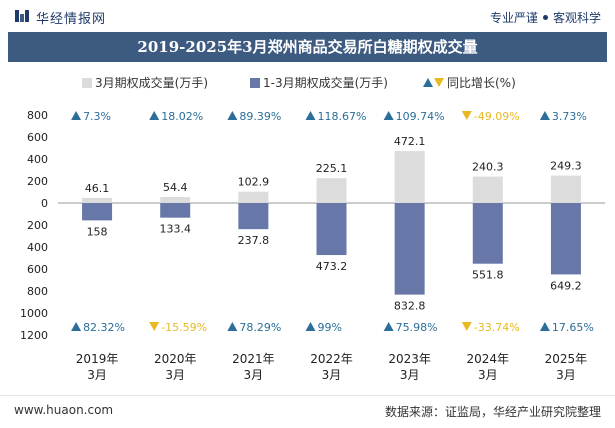 This screenshot has width=615, height=428. I want to click on title-bar: 2019-2025年3月郑州商品交易所白糖期权成交量, so click(307, 47).